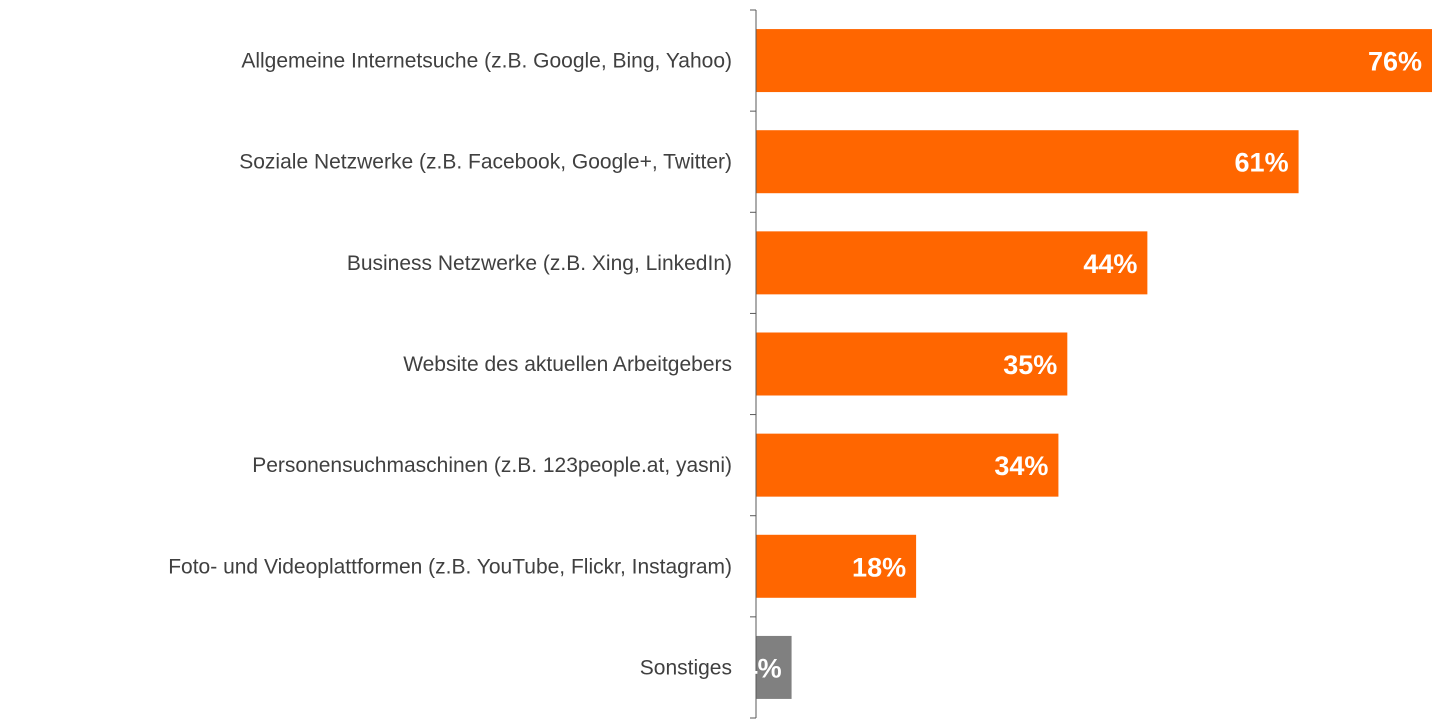 This screenshot has width=1434, height=721. Describe the element at coordinates (879, 567) in the screenshot. I see `value-label: 18%` at that location.